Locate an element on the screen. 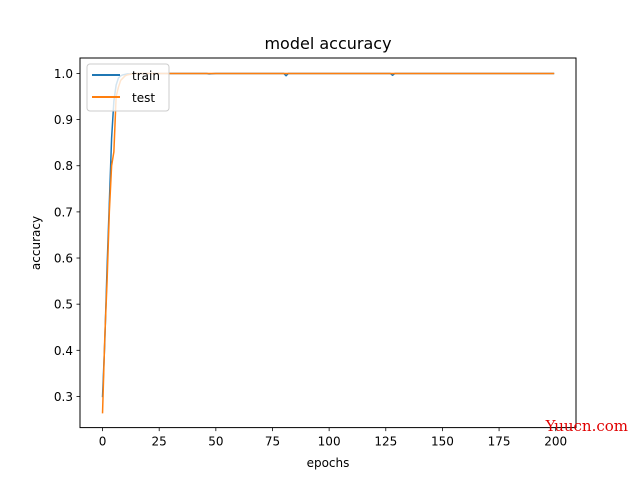  x-tick-label: 150 is located at coordinates (442, 442).